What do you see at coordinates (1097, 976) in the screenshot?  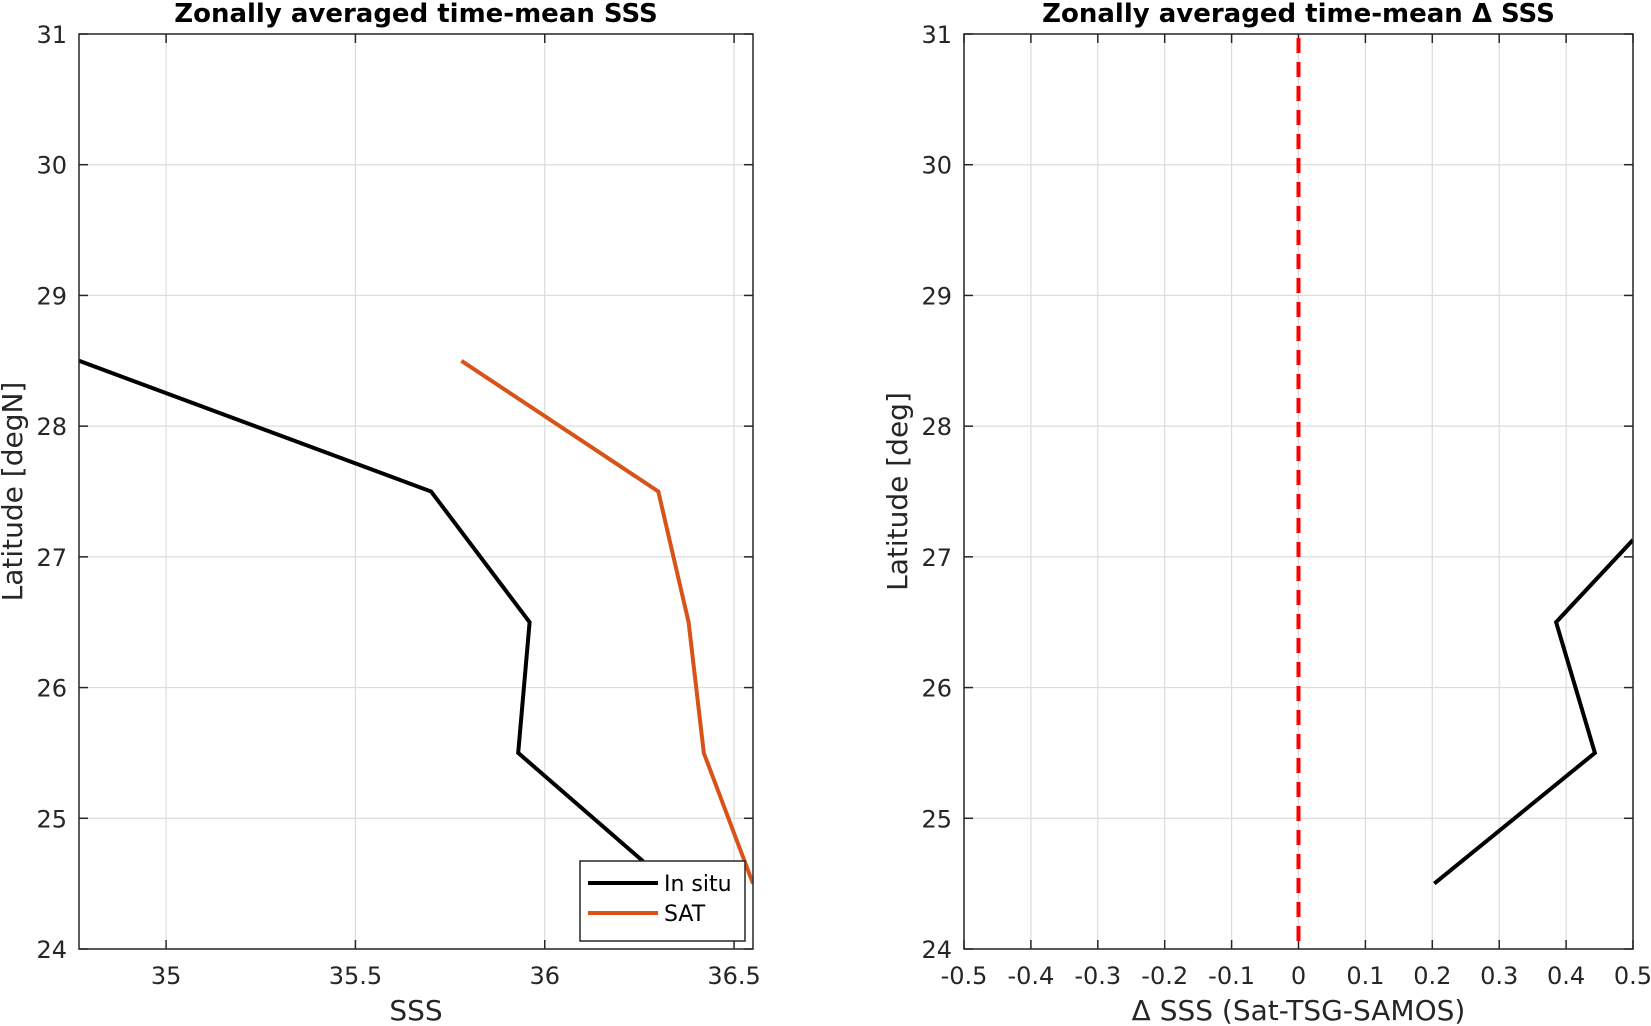 I see `x-tick-label: -0.3` at bounding box center [1097, 976].